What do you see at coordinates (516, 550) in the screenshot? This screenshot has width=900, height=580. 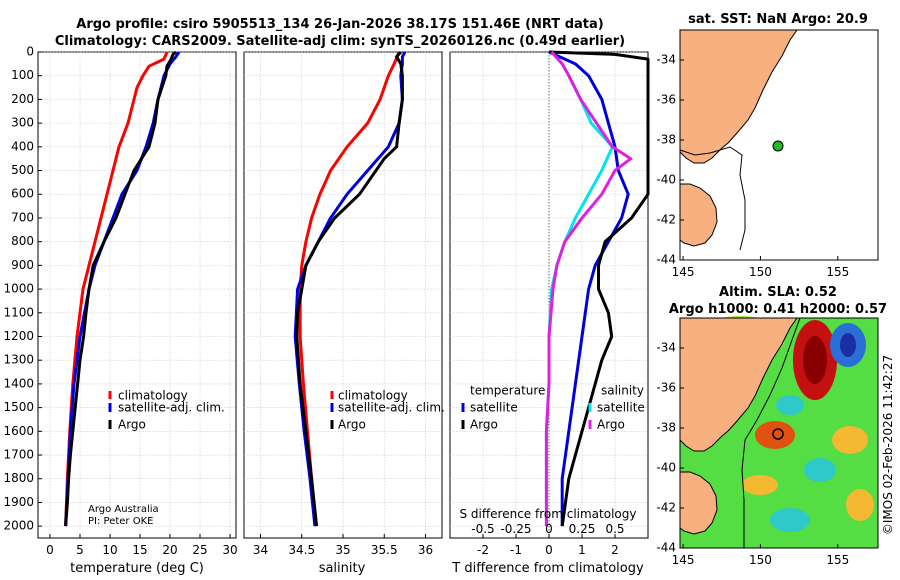 I see `x-tick-label: -1` at bounding box center [516, 550].